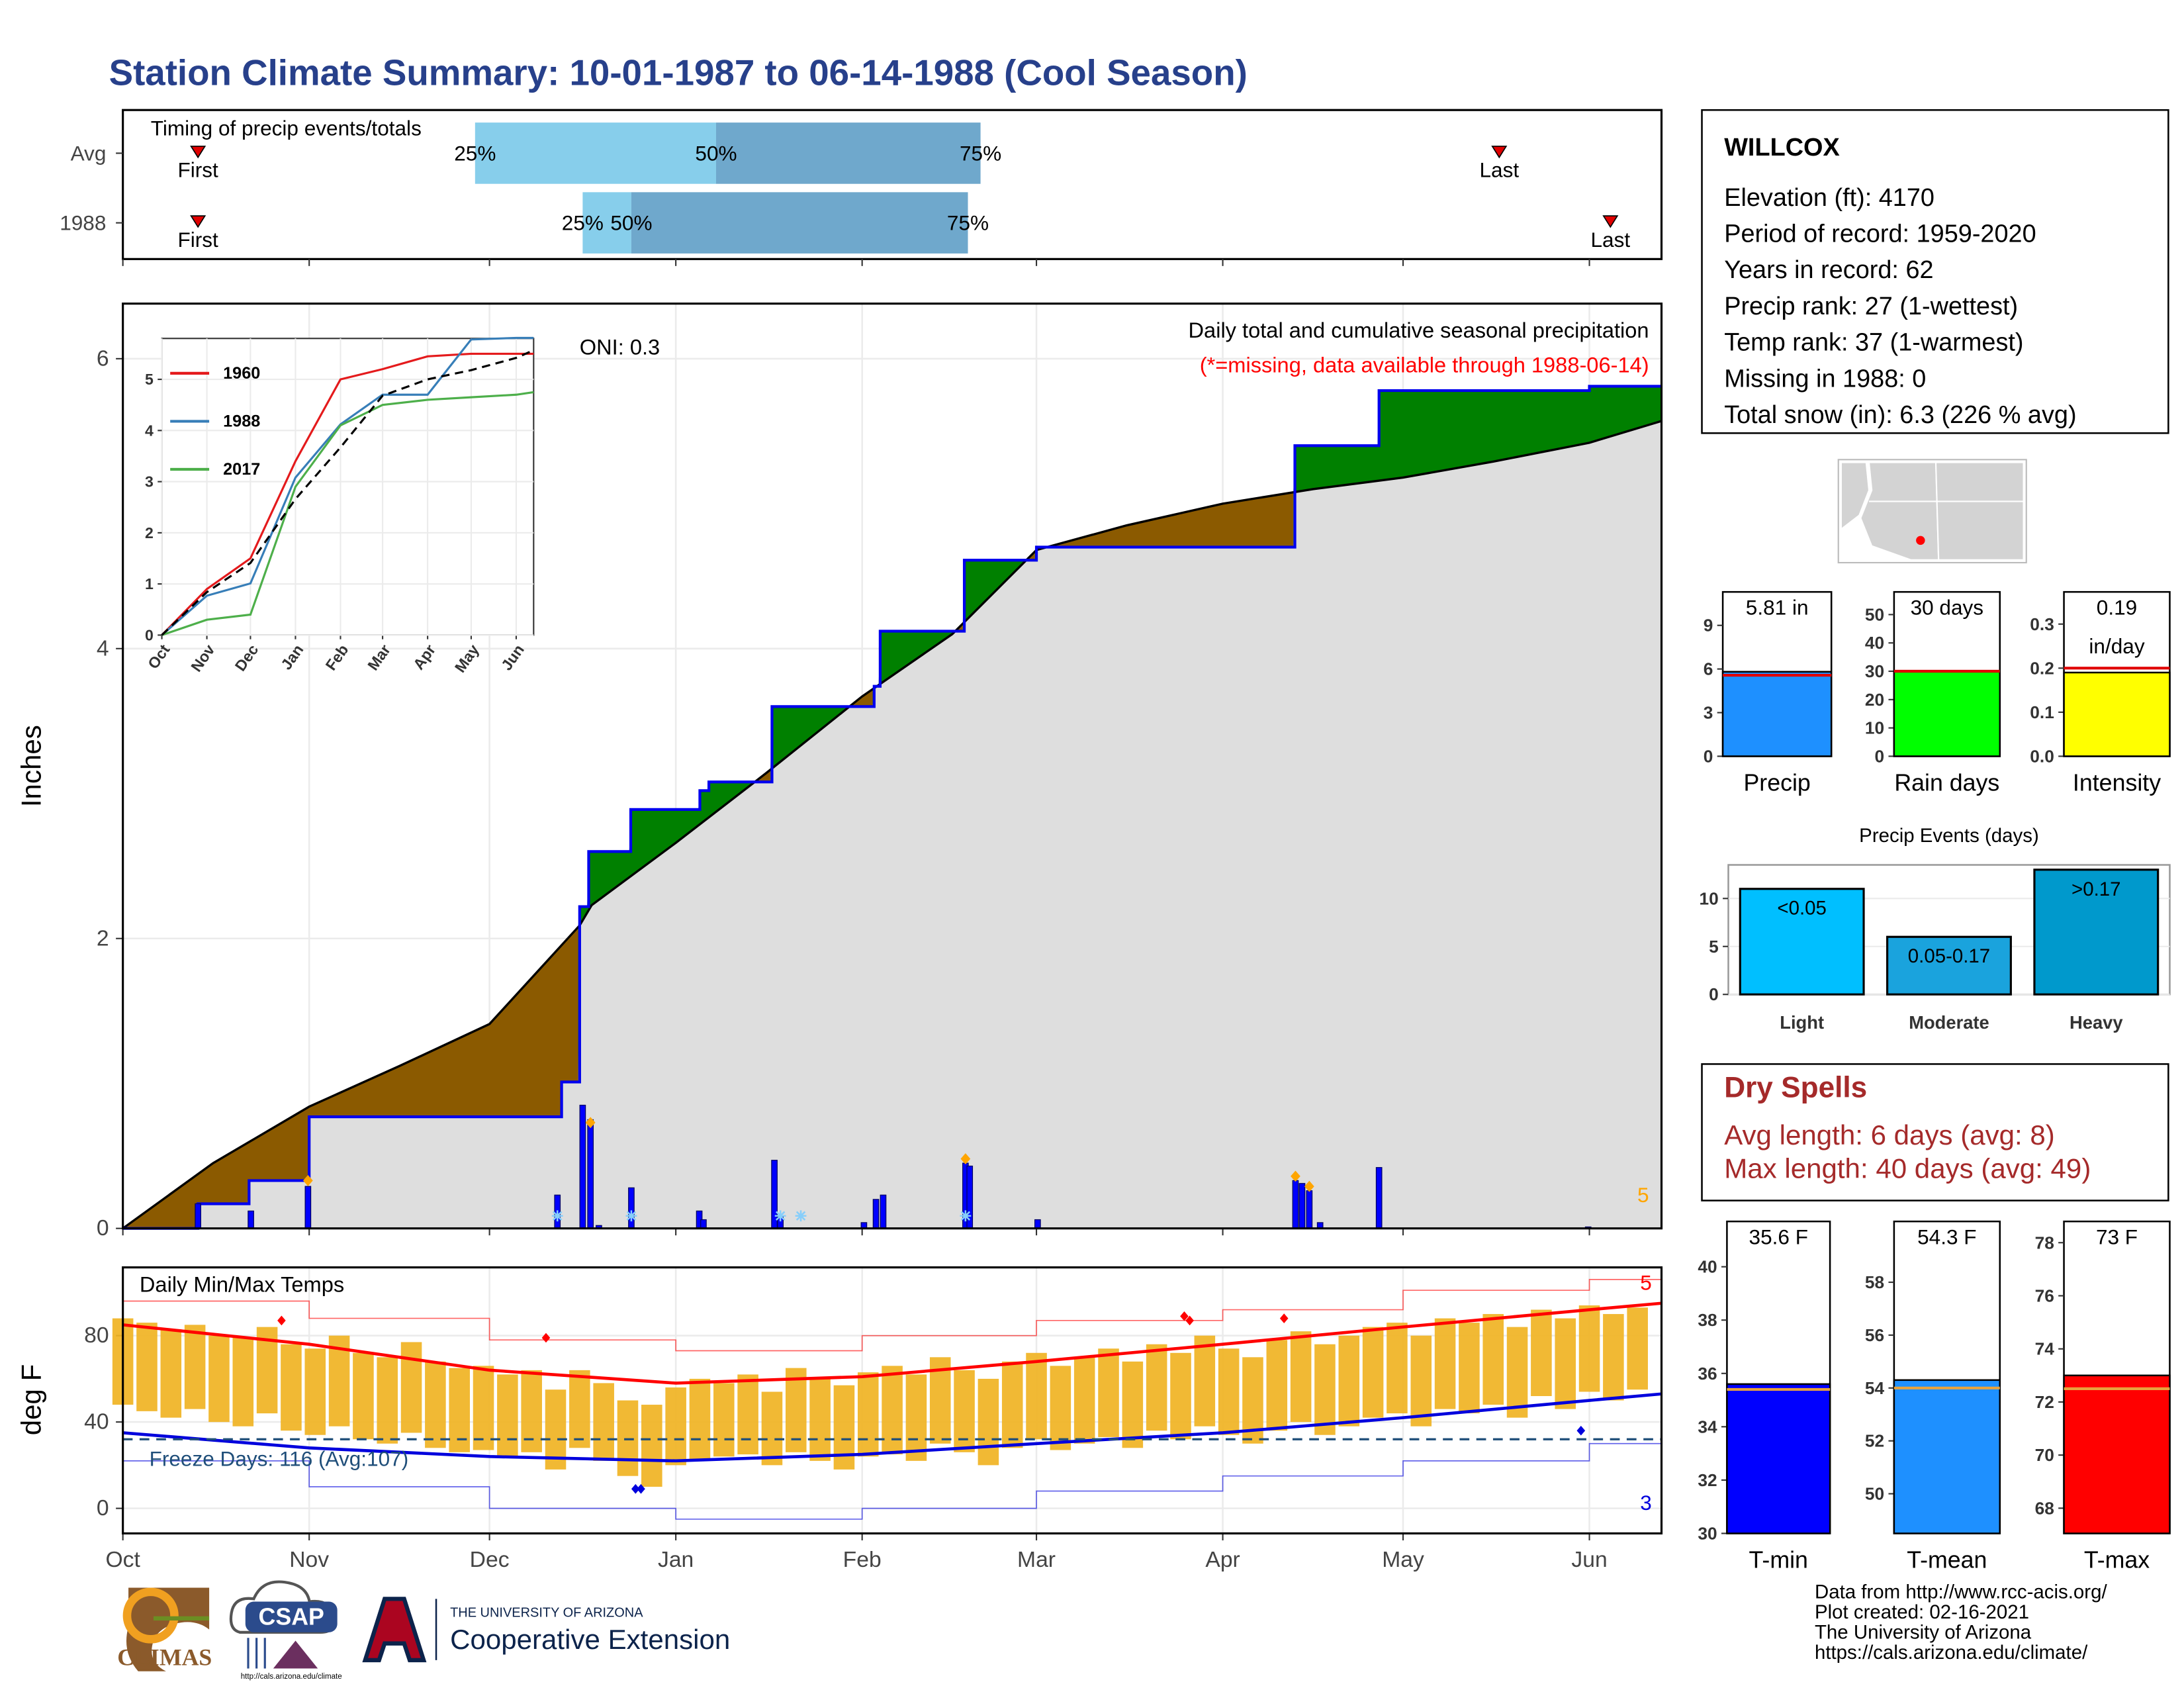  What do you see at coordinates (279, 1459) in the screenshot?
I see `freeze-label: Freeze Days: 116 (Avg:107)` at bounding box center [279, 1459].